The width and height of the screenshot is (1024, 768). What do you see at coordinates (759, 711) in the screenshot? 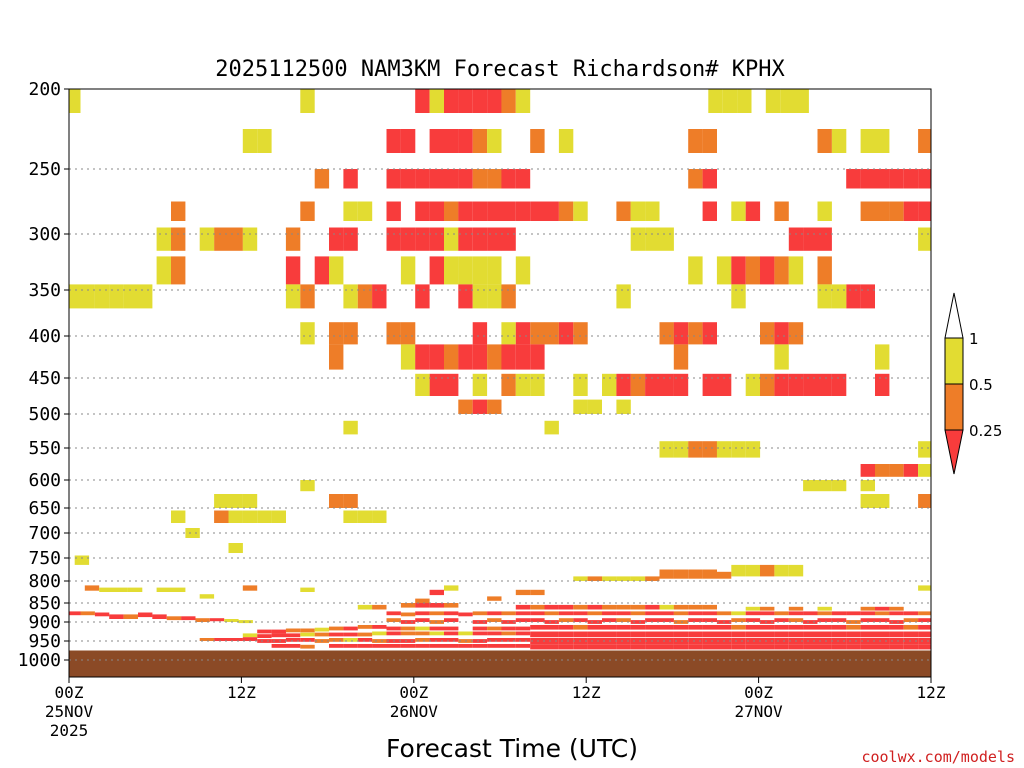
I see `x-tick-label: 27NOV` at bounding box center [759, 711].